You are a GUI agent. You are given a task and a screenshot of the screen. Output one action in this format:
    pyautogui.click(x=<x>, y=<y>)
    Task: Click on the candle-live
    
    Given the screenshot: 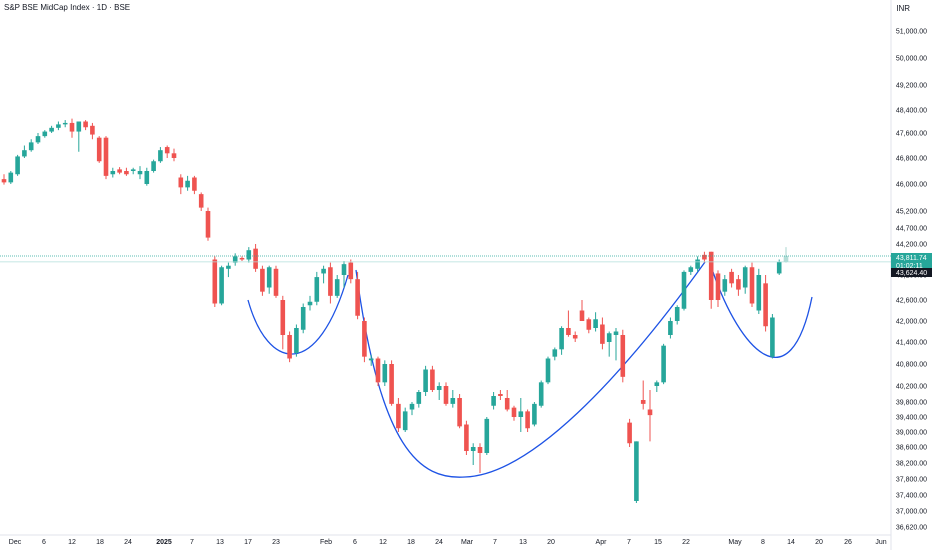 What is the action you would take?
    pyautogui.click(x=786, y=255)
    